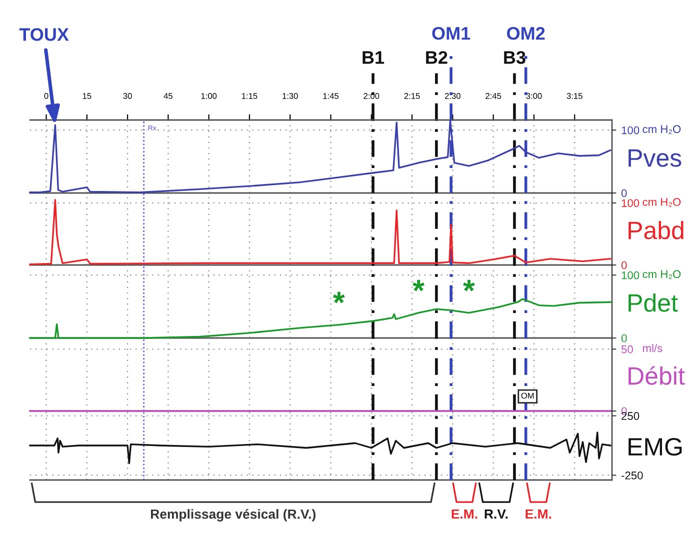  Describe the element at coordinates (515, 57) in the screenshot. I see `ref-line-label: B3` at that location.